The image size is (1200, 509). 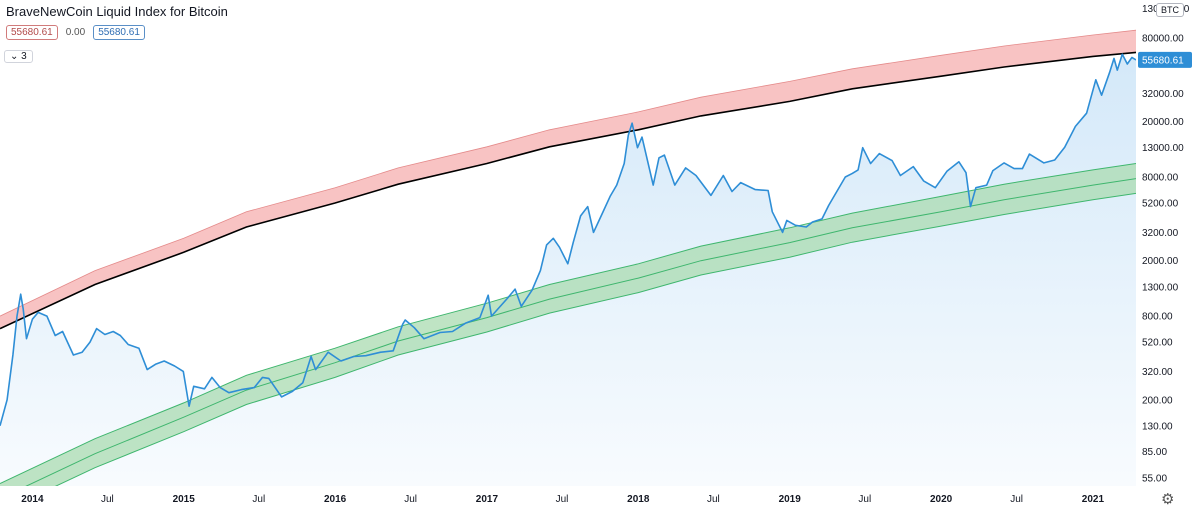 What do you see at coordinates (1154, 478) in the screenshot?
I see `y-tick-label: 55.00` at bounding box center [1154, 478].